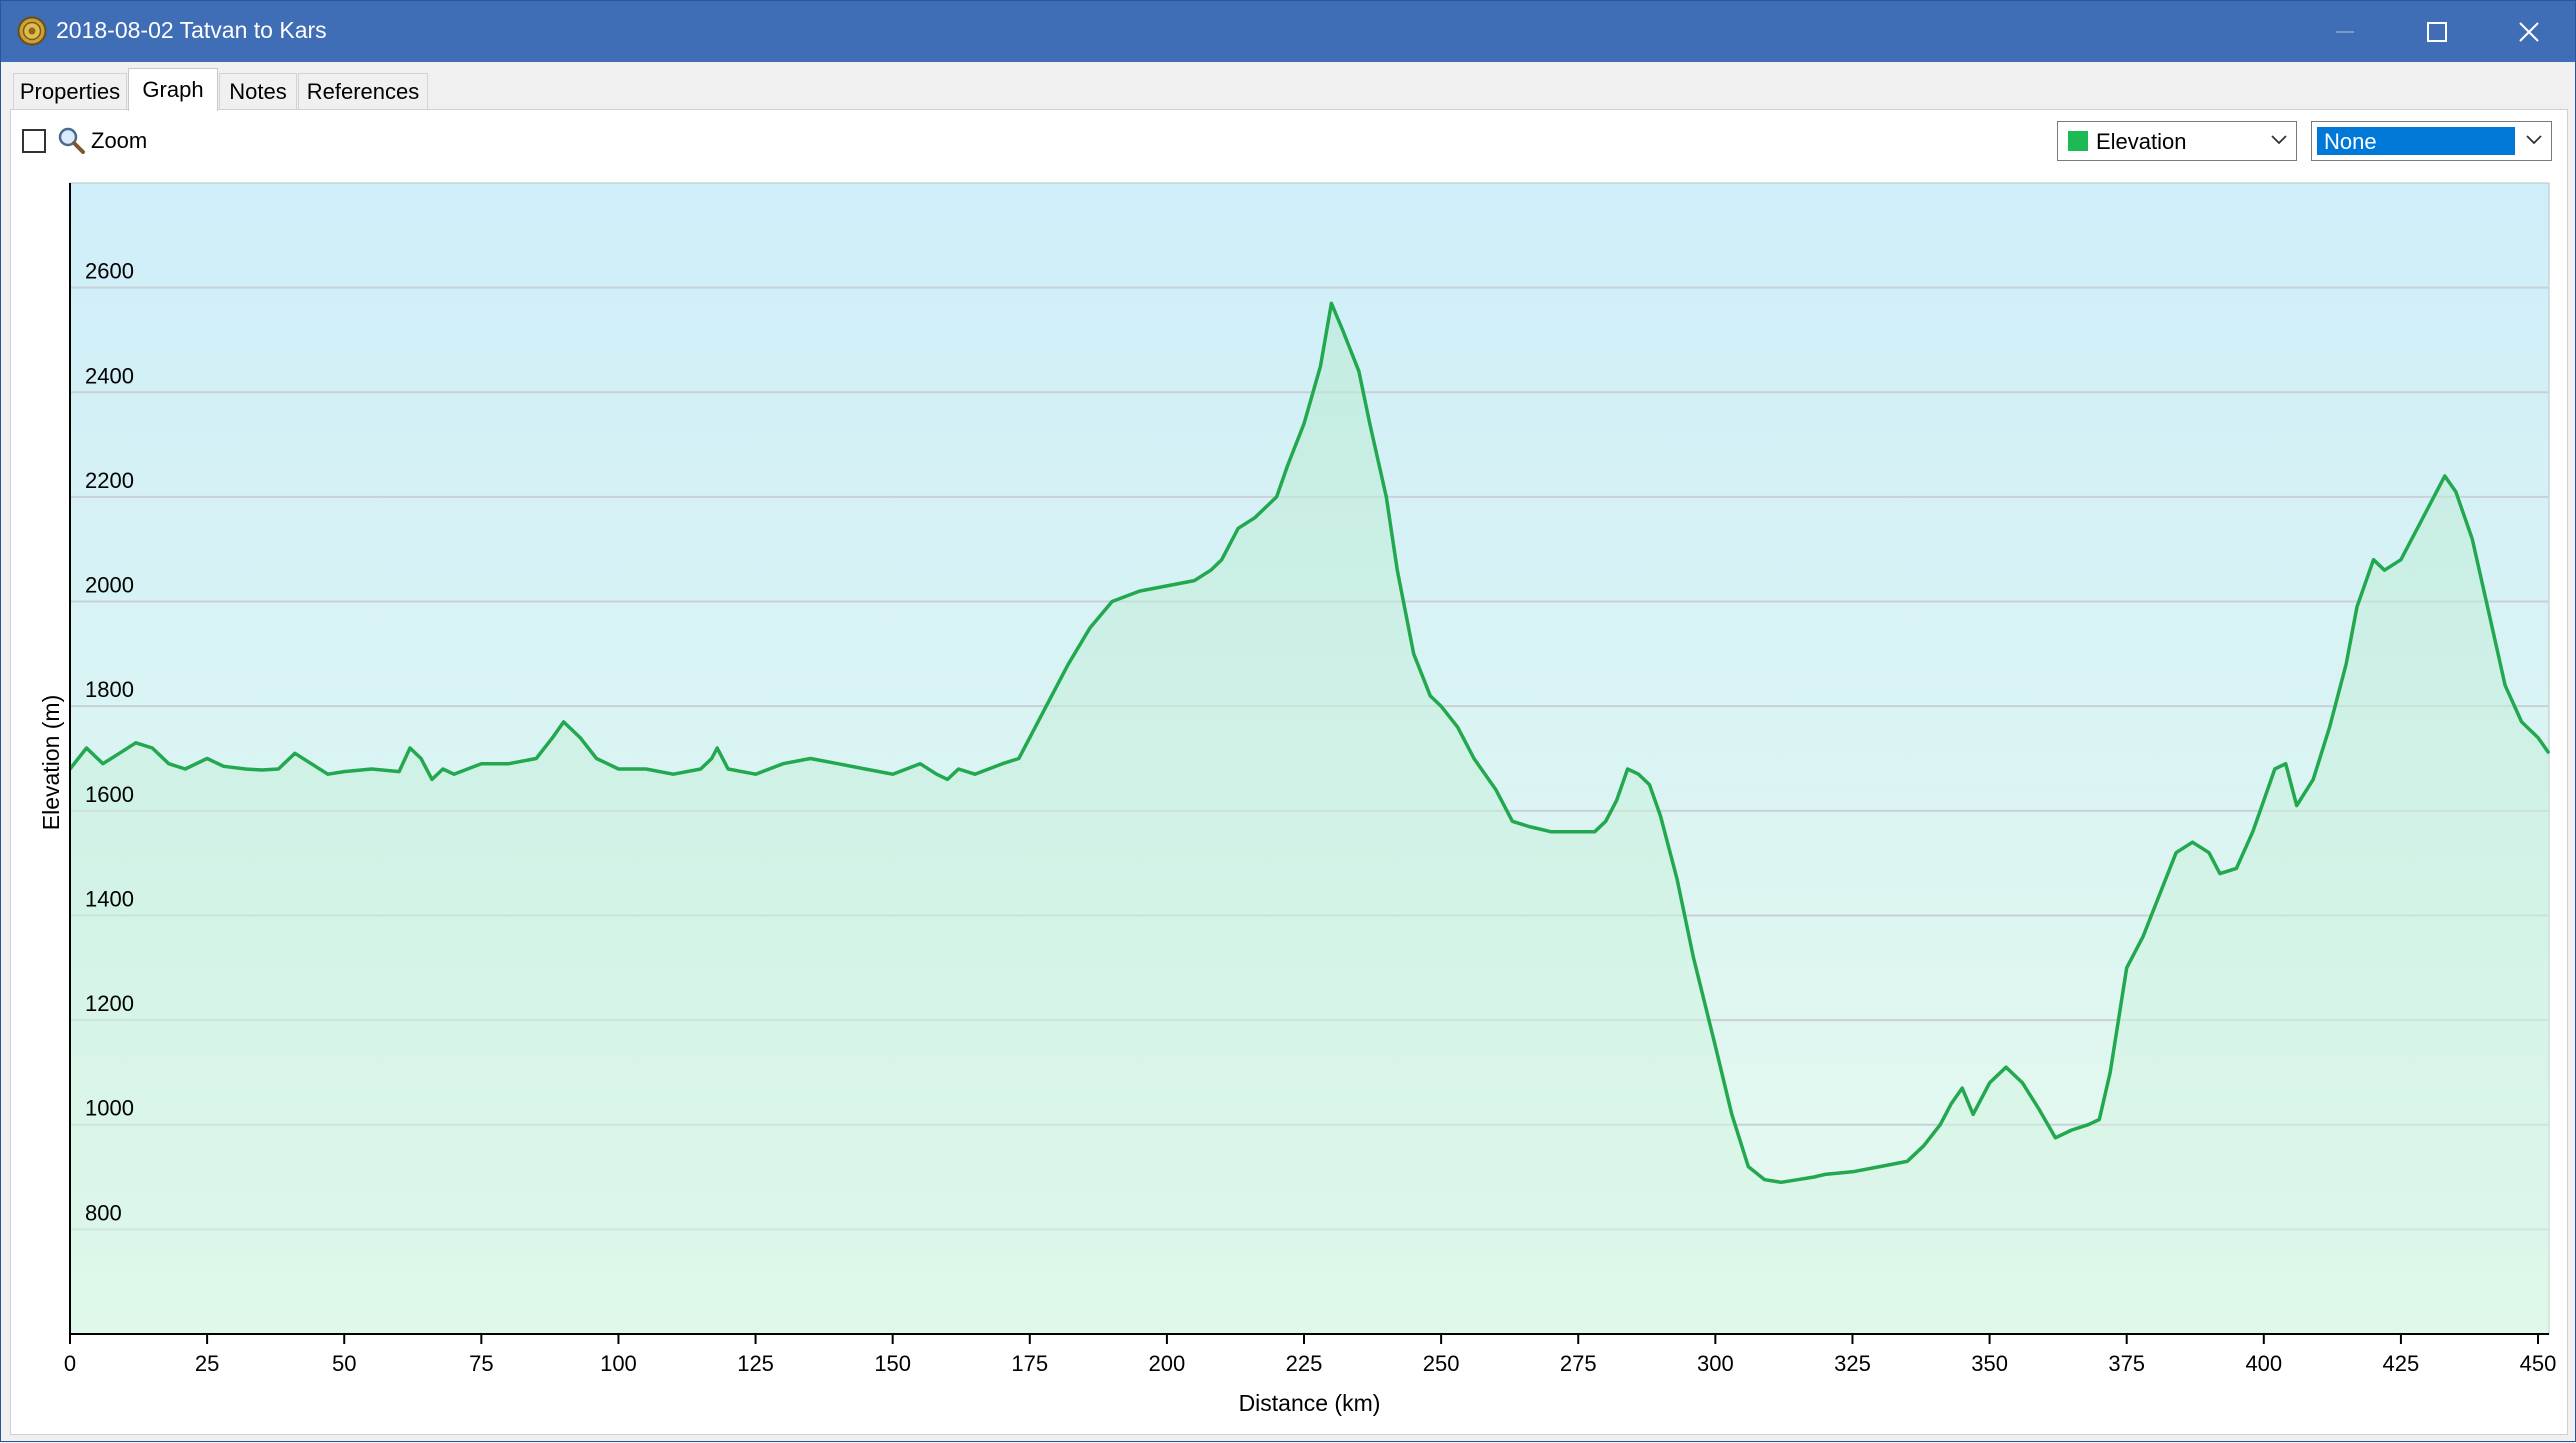 Image resolution: width=2576 pixels, height=1443 pixels. I want to click on x-tick-label: 400, so click(2263, 1363).